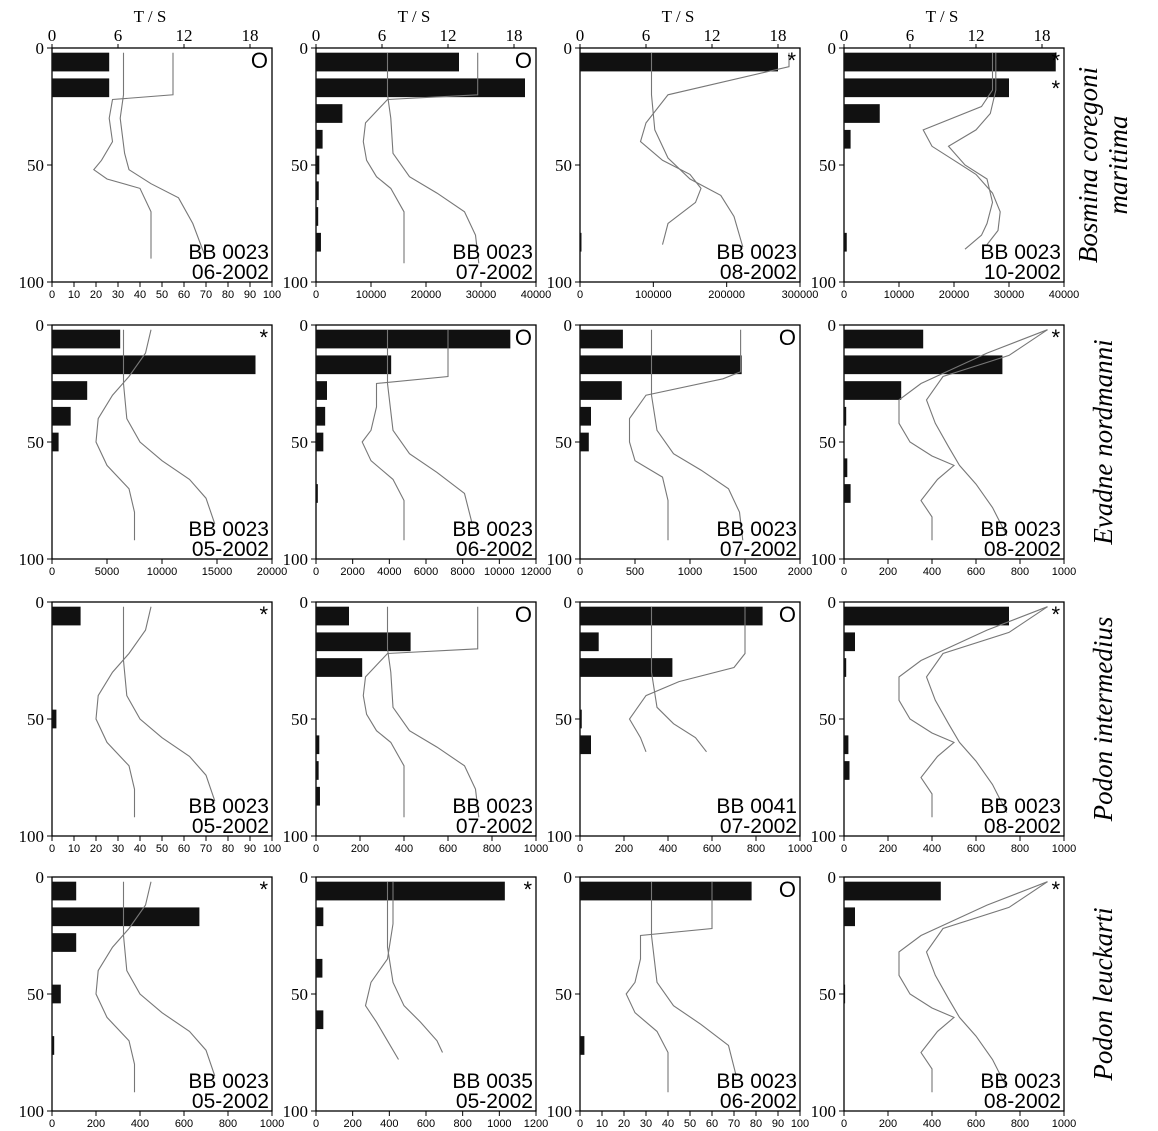  What do you see at coordinates (1022, 1101) in the screenshot?
I see `date-label: 08-2002` at bounding box center [1022, 1101].